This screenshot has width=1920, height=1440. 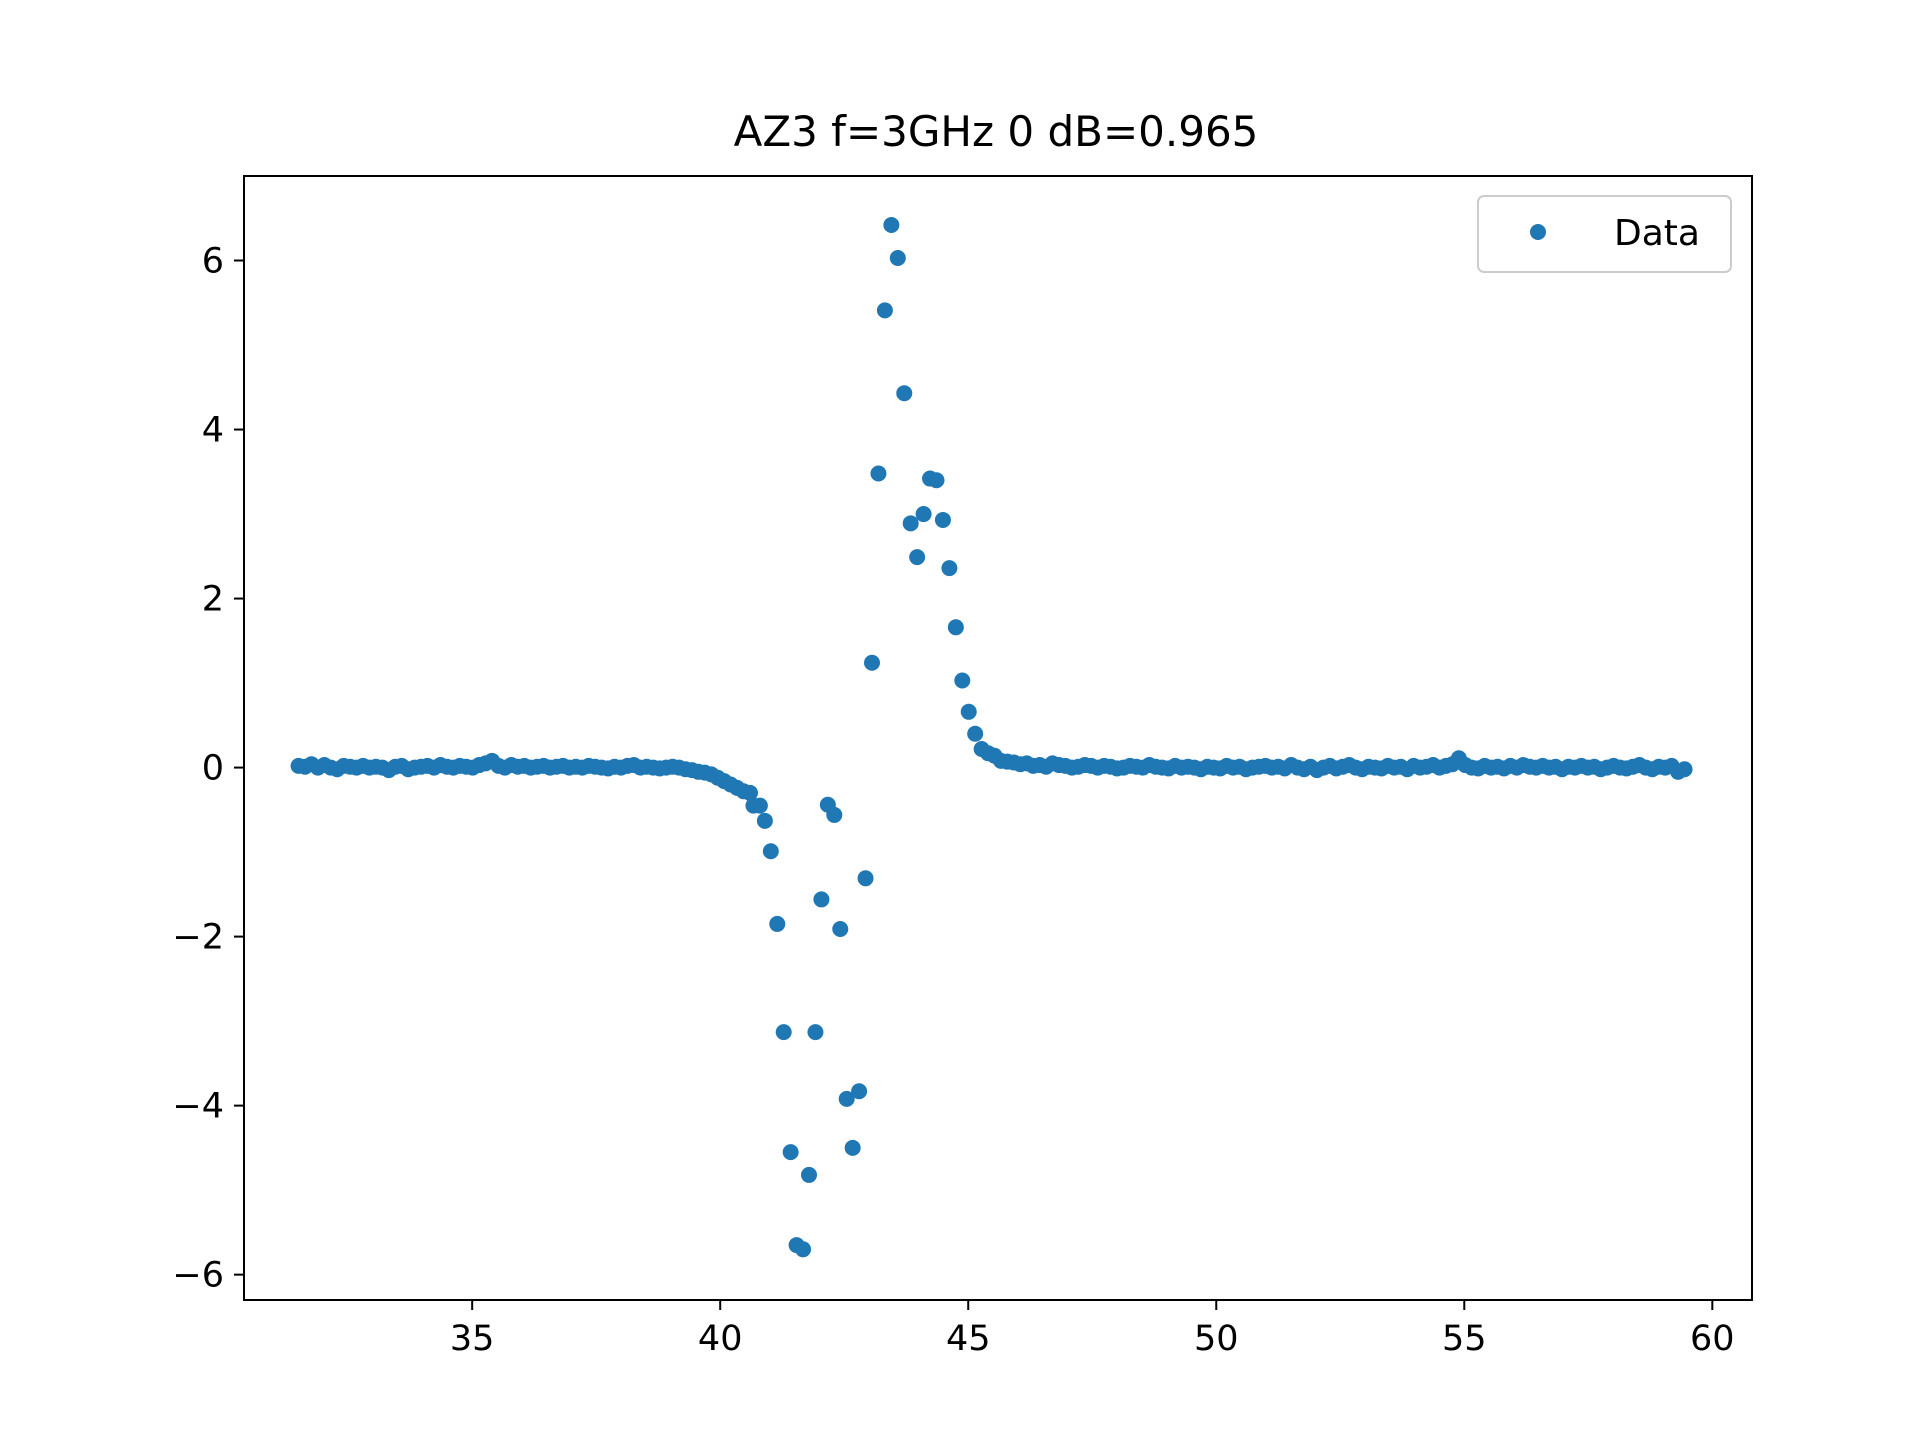 I want to click on y-axis: −6 −4 −2 0 2 4 6, so click(x=208, y=769).